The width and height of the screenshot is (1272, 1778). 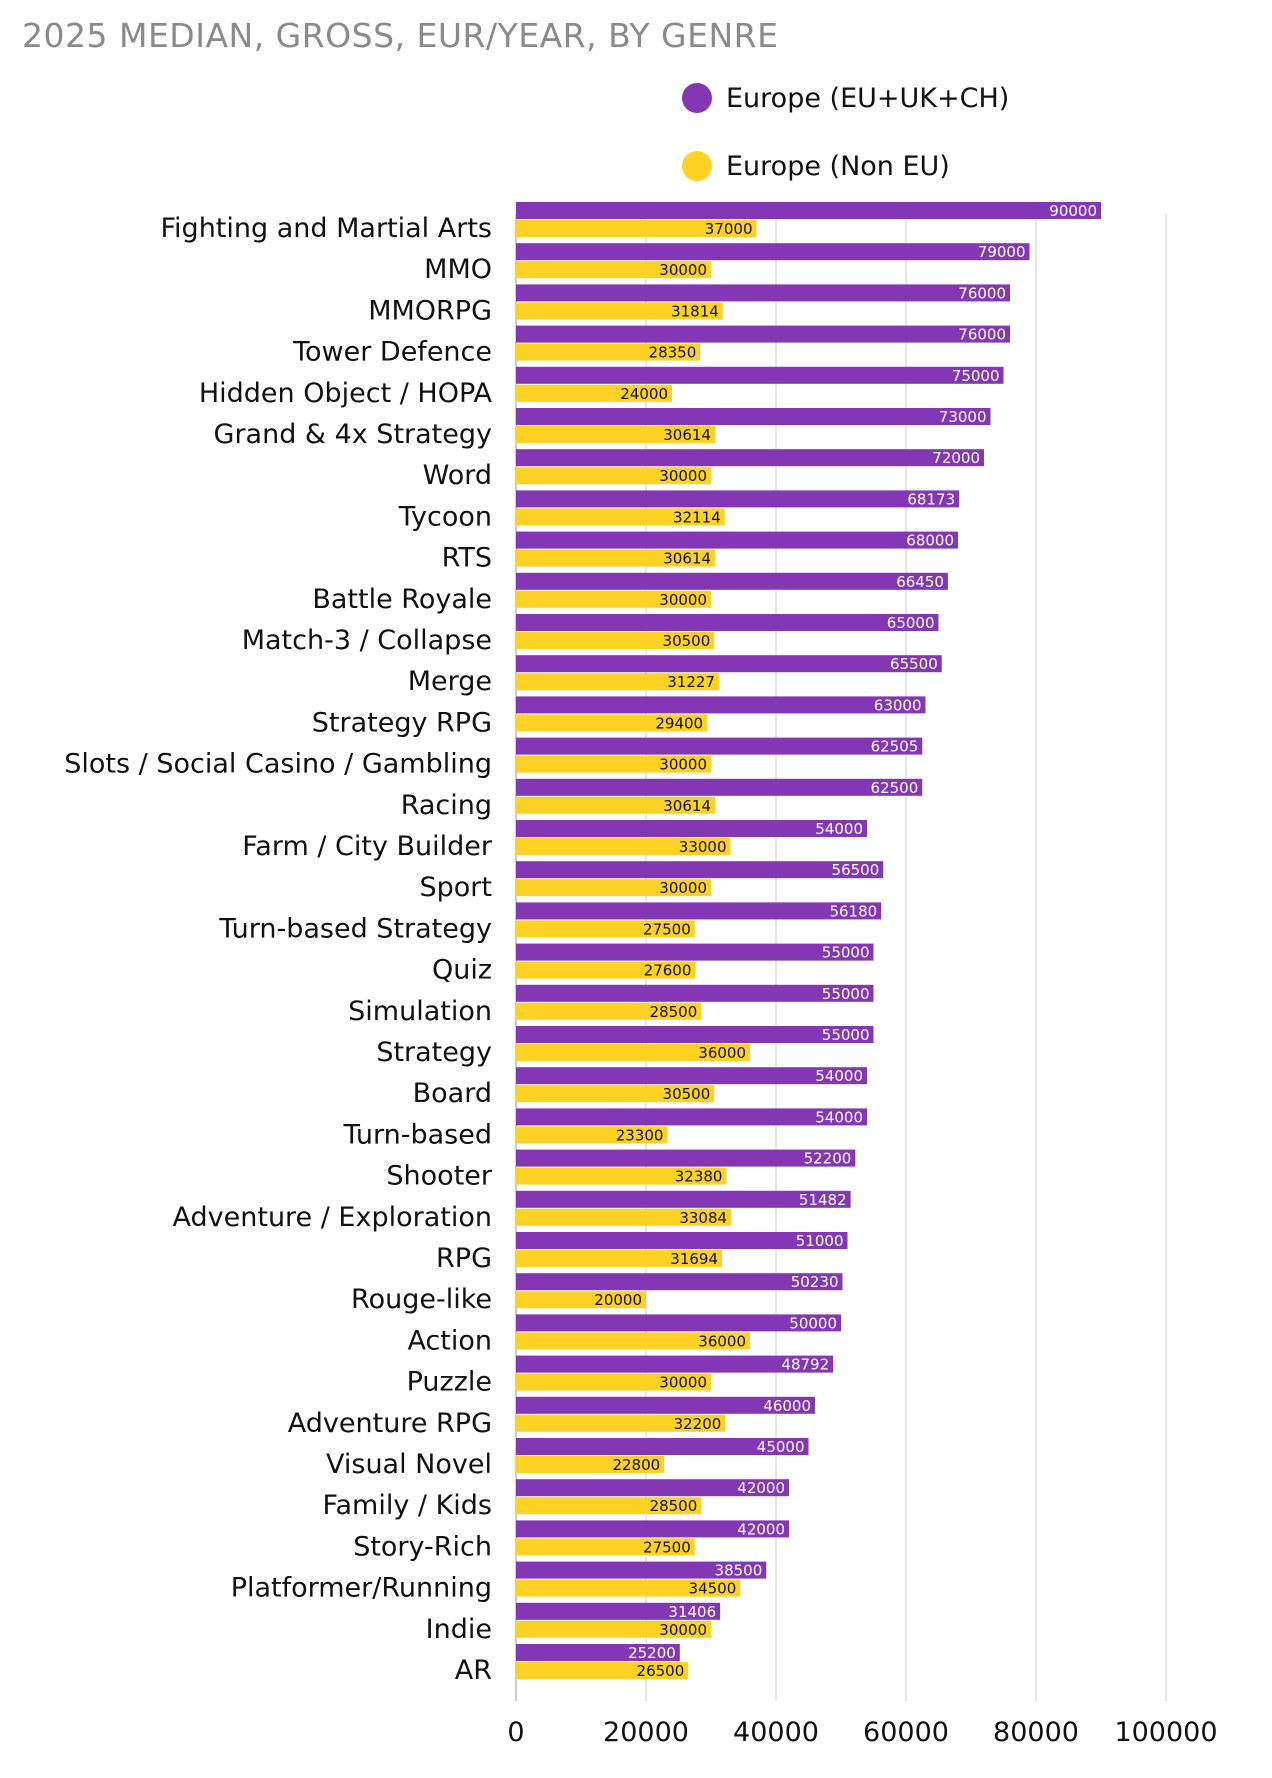 What do you see at coordinates (697, 517) in the screenshot?
I see `data-label-non-eu: 32114` at bounding box center [697, 517].